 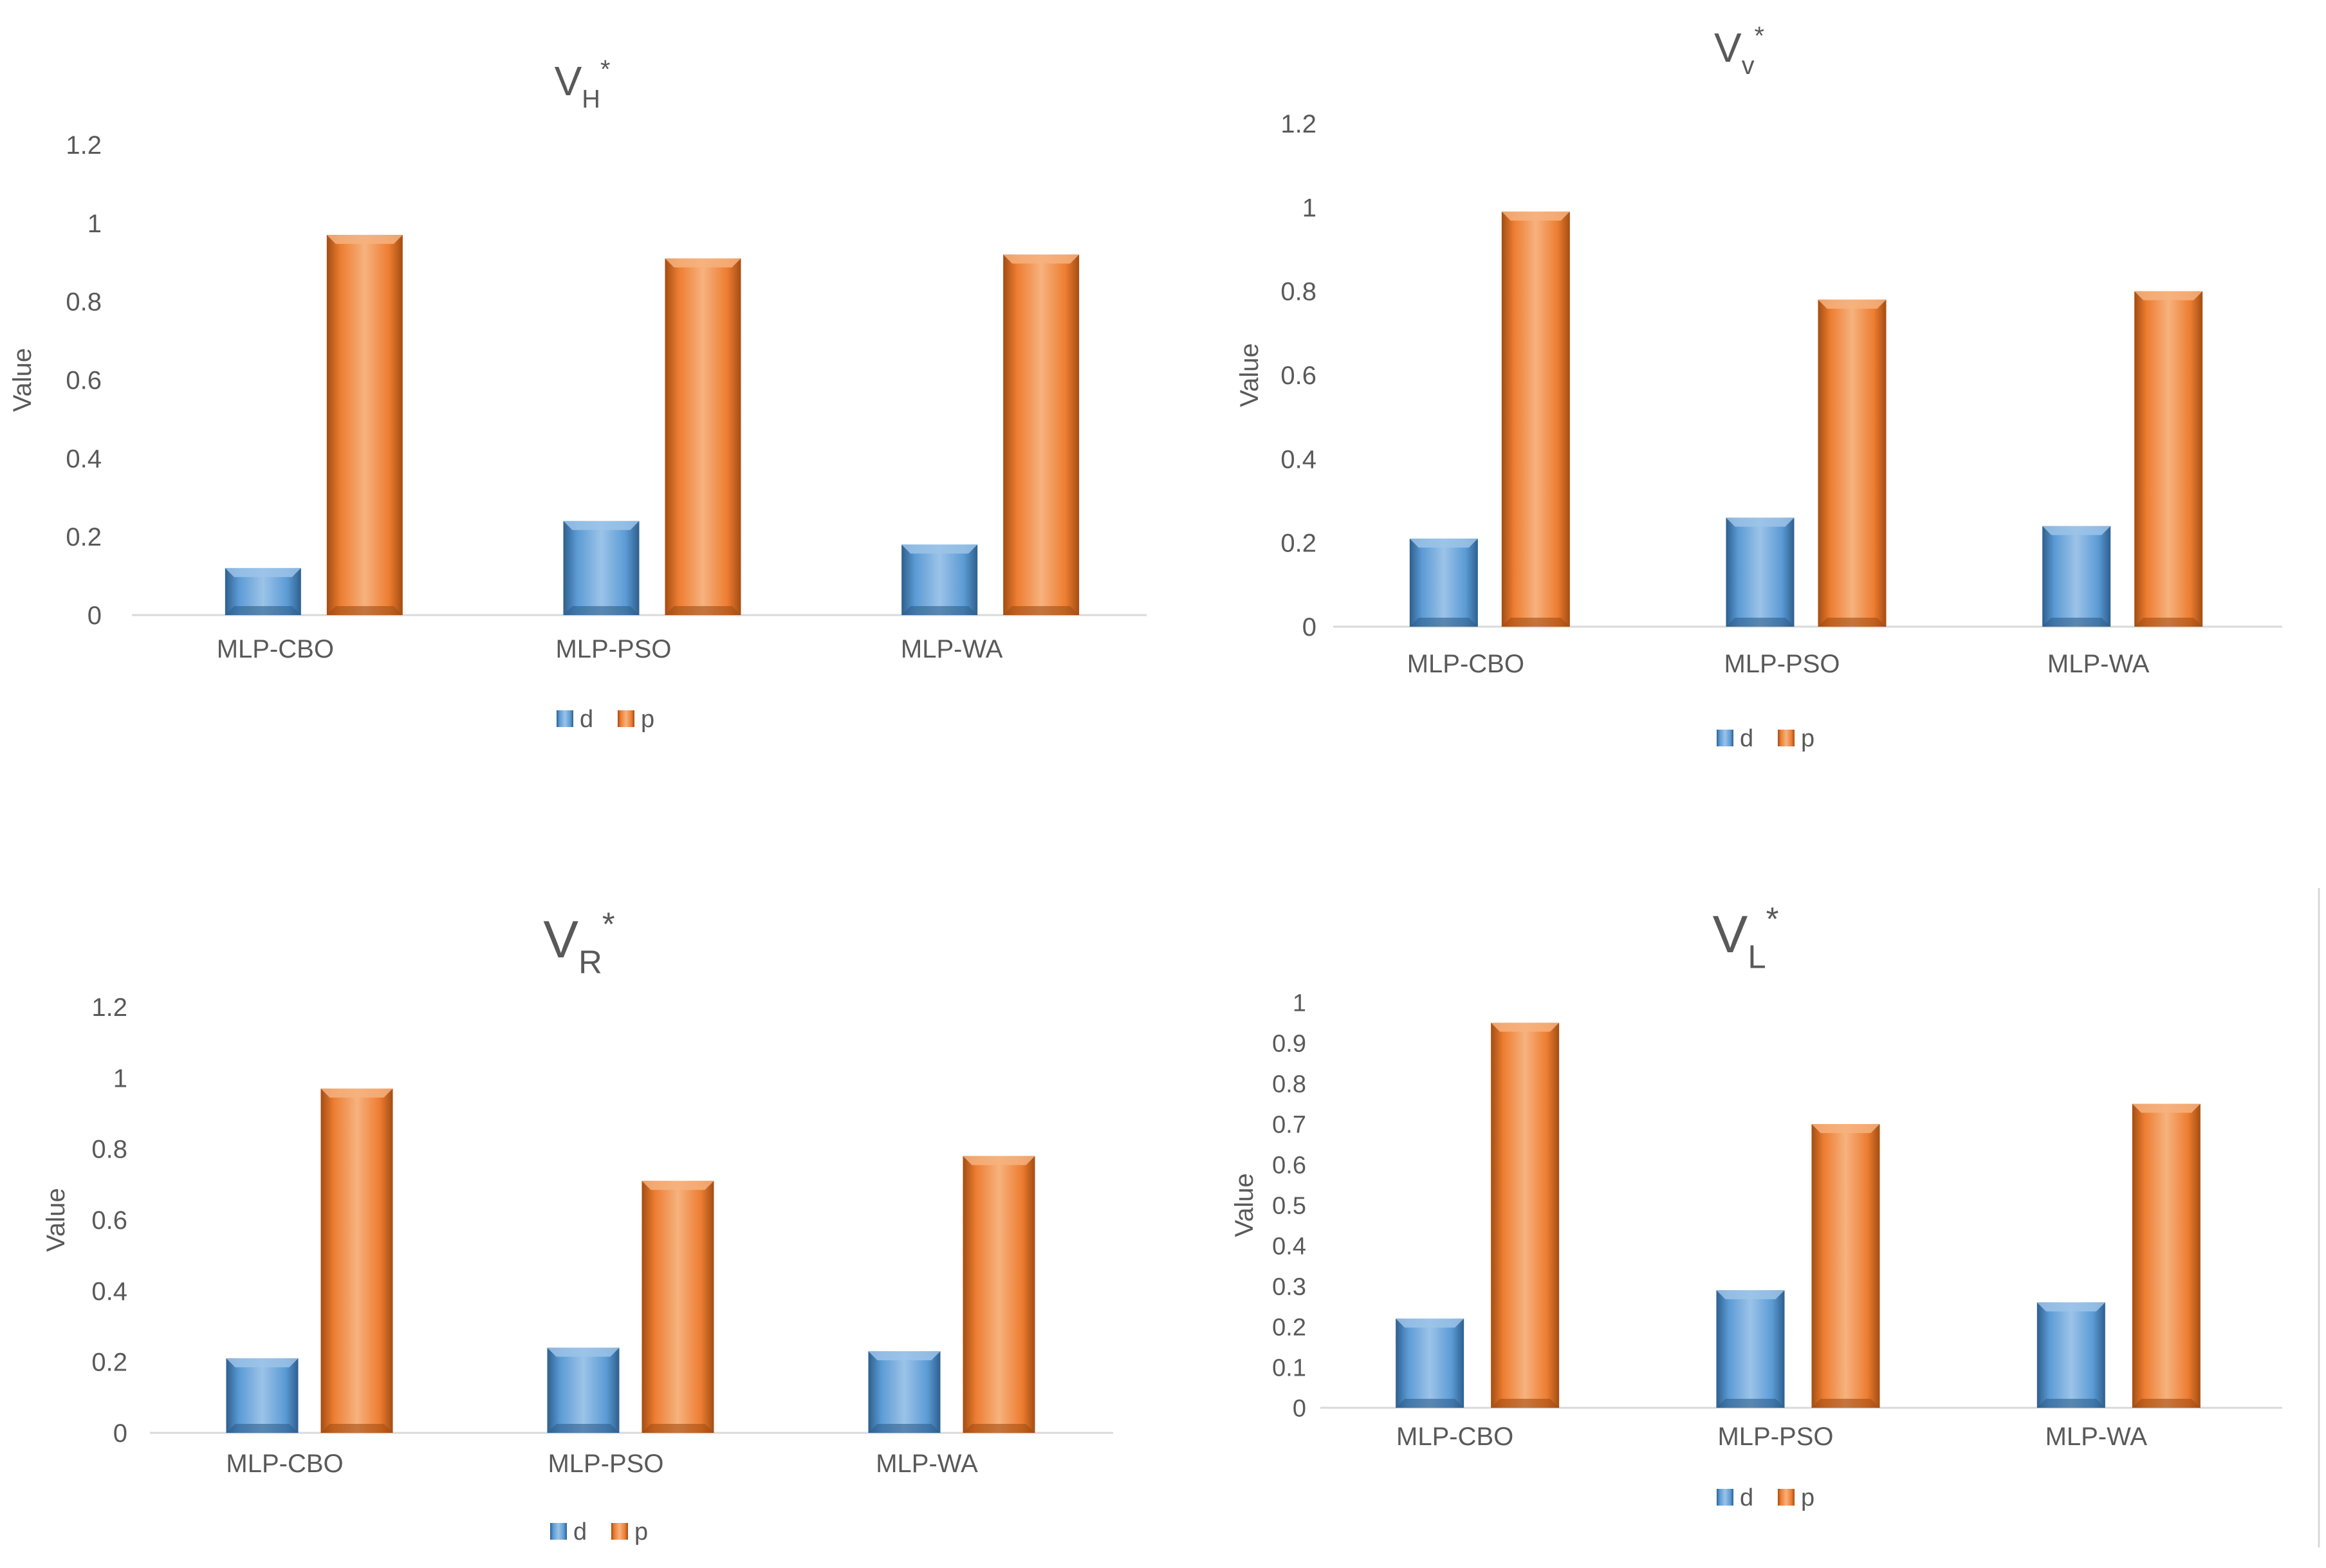 I want to click on chart-title-subscript: R, so click(x=590, y=963).